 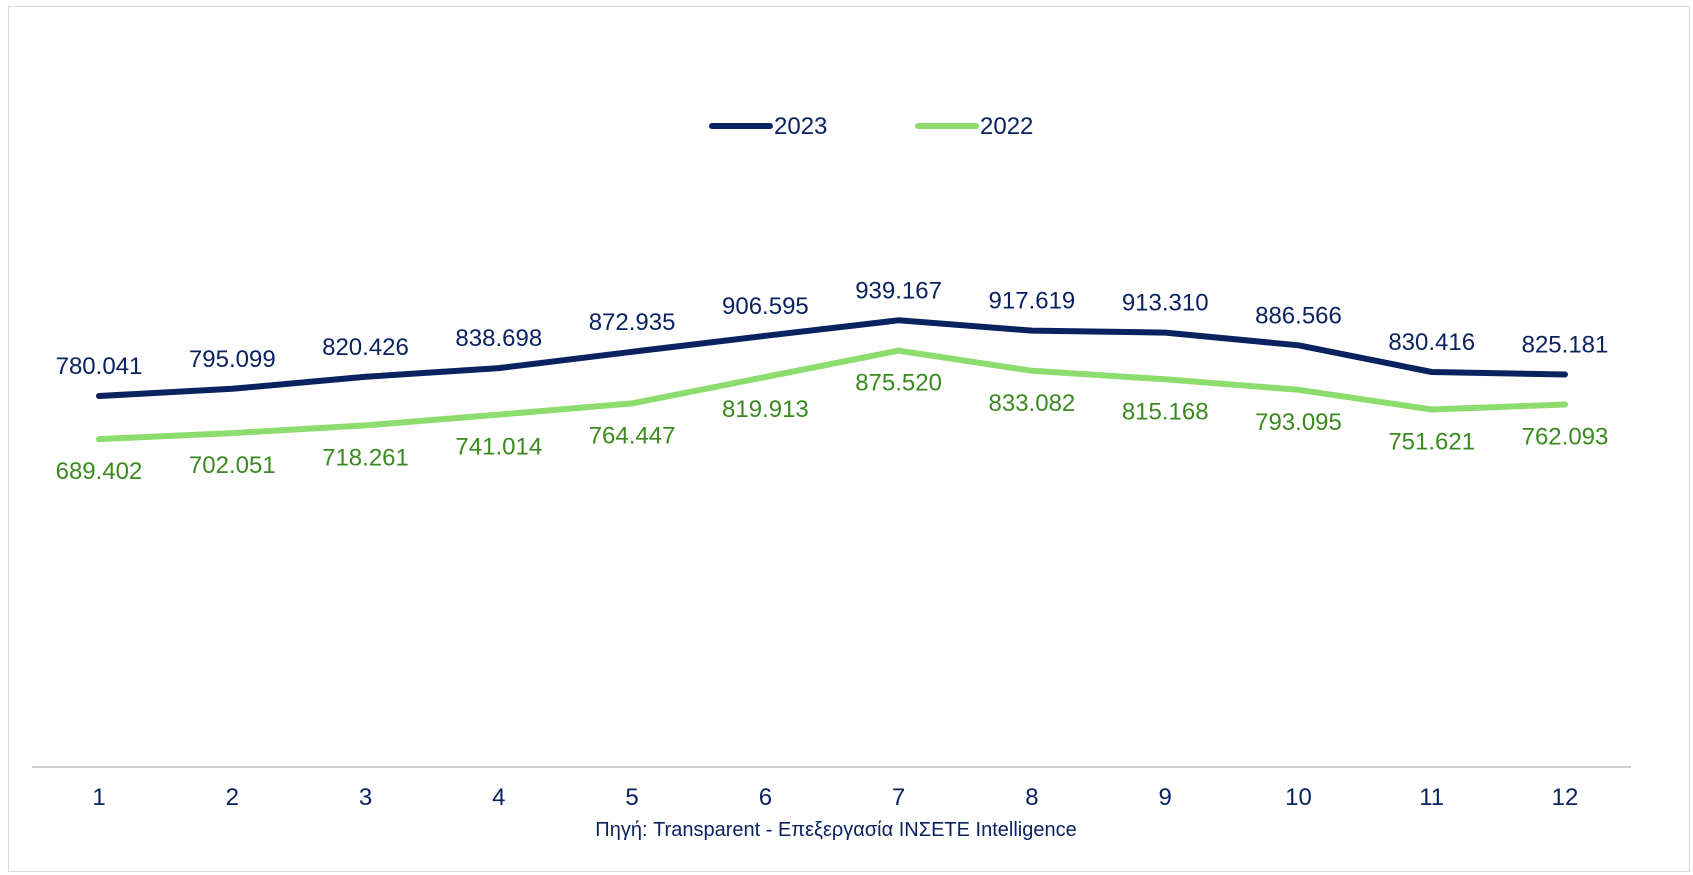 What do you see at coordinates (765, 409) in the screenshot?
I see `data-label-2022-6: 819.913` at bounding box center [765, 409].